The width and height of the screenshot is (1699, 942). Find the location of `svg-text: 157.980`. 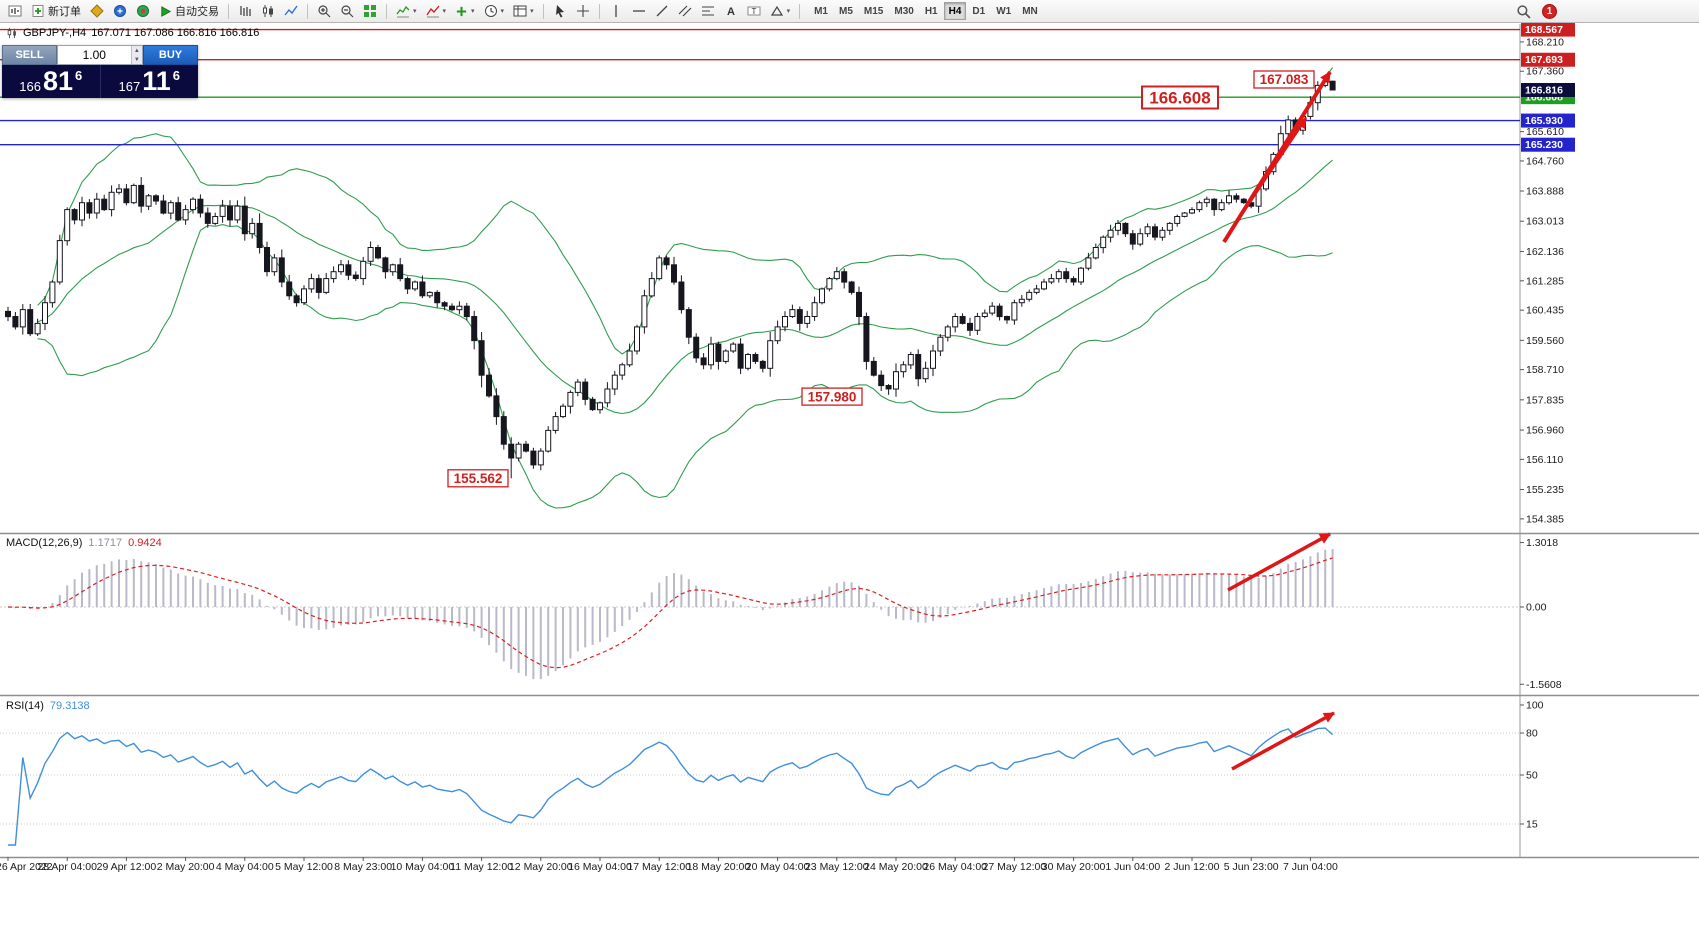

svg-text: 157.980 is located at coordinates (832, 396).